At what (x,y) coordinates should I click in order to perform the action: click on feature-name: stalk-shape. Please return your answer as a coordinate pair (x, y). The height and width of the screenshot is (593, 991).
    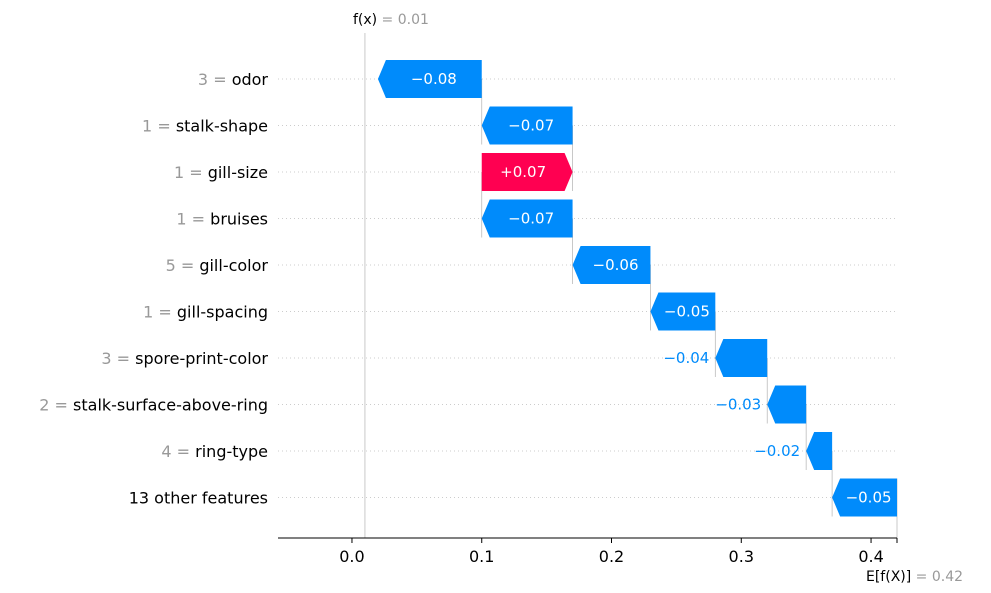
    Looking at the image, I should click on (222, 126).